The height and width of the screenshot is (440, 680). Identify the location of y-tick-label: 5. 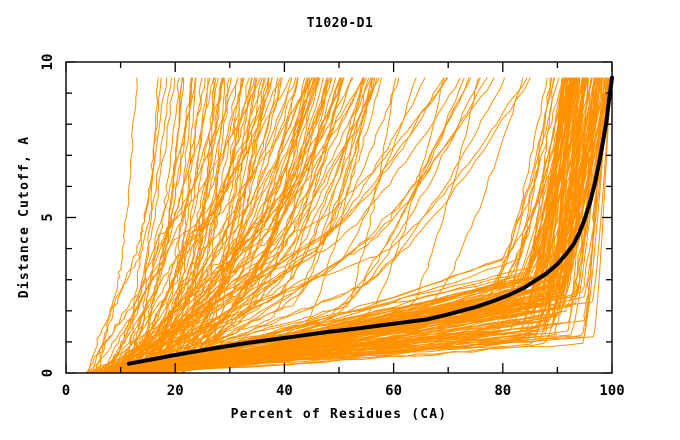
(48, 217).